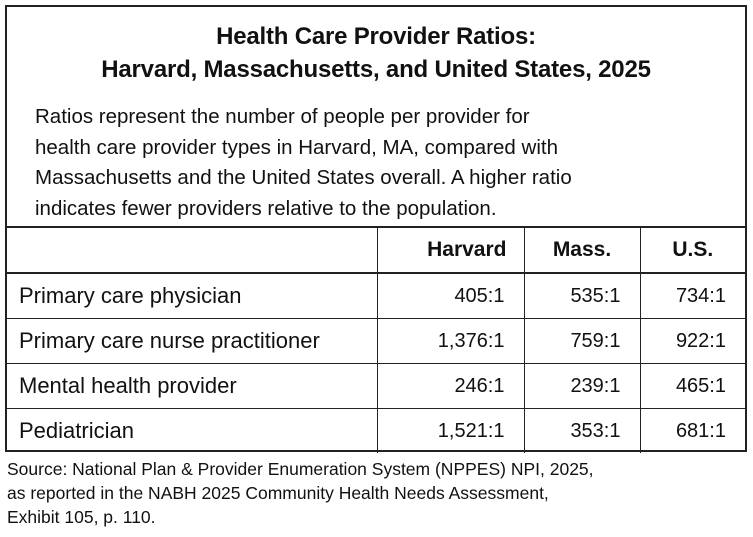 This screenshot has height=537, width=753. Describe the element at coordinates (450, 430) in the screenshot. I see `harvard-ratio-cell: 1,521:1` at that location.